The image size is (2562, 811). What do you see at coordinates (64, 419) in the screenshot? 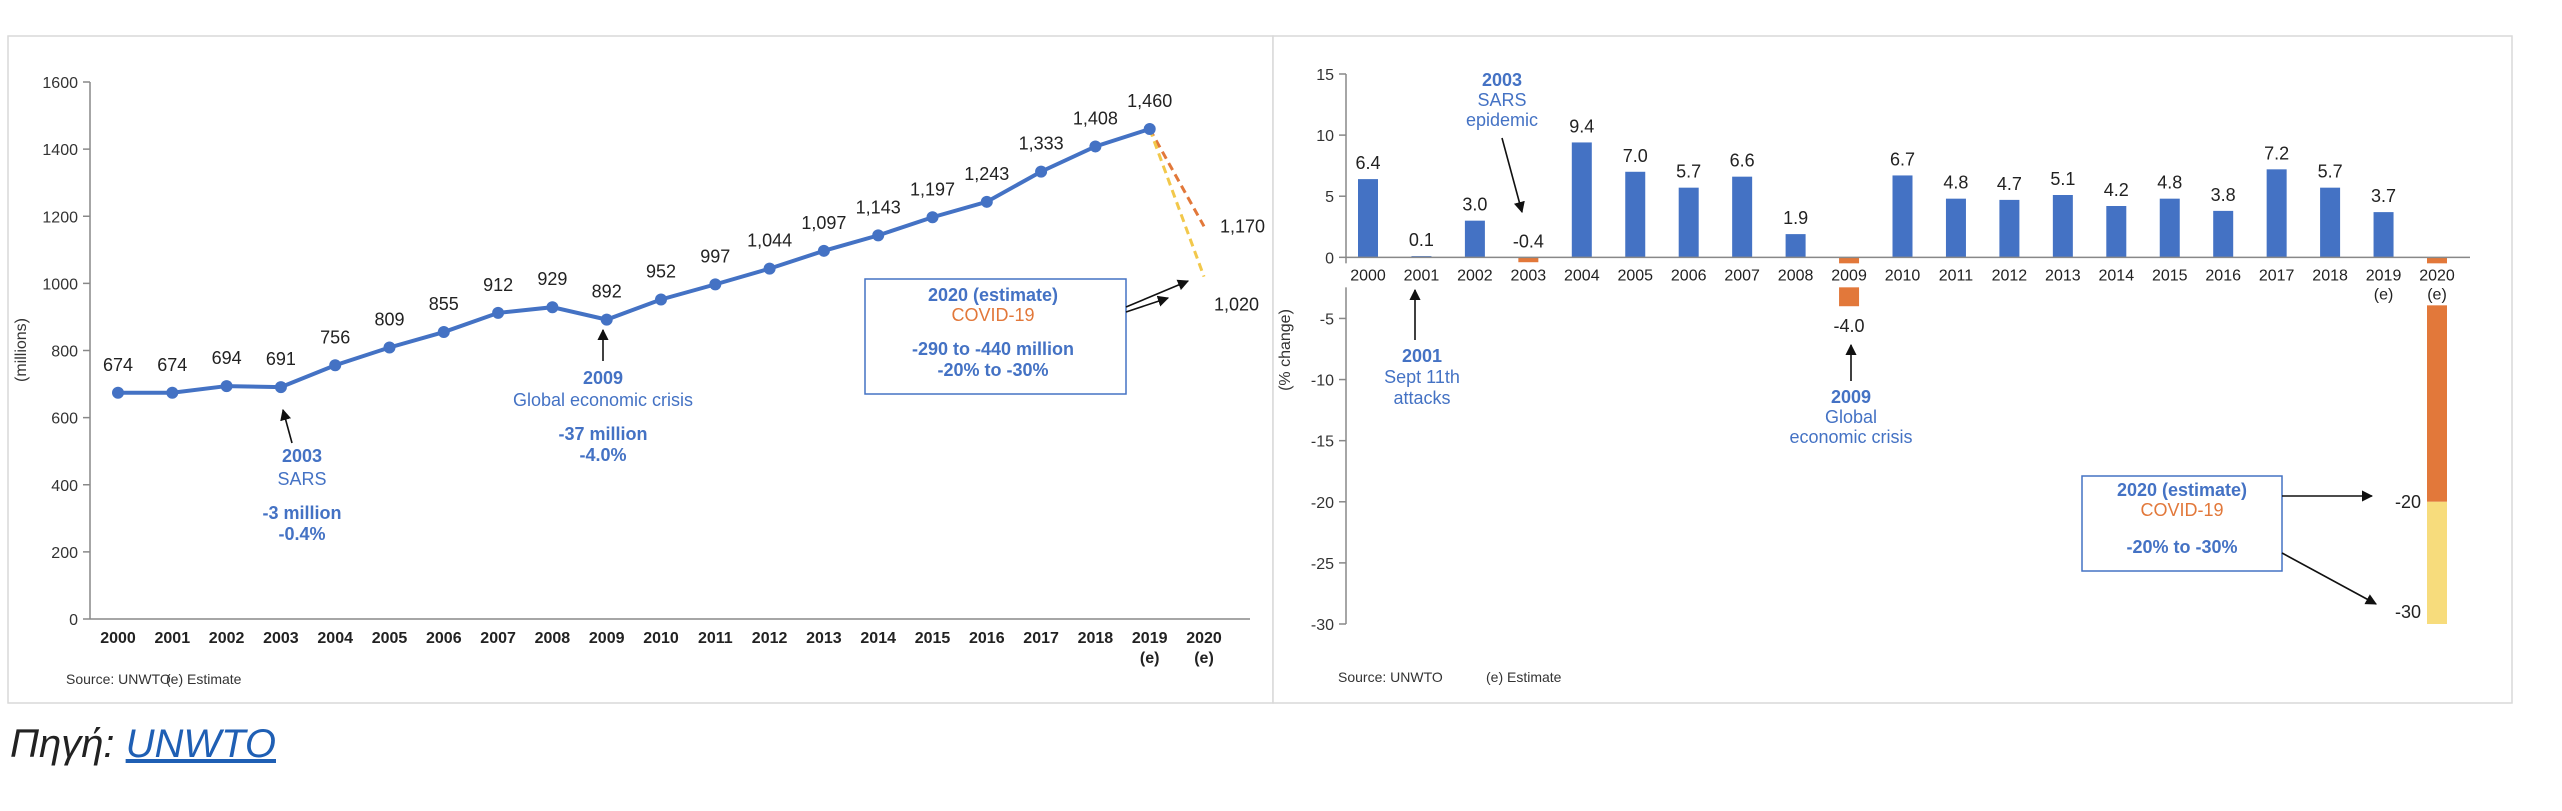
I see `y-tick-label: 600` at bounding box center [64, 419].